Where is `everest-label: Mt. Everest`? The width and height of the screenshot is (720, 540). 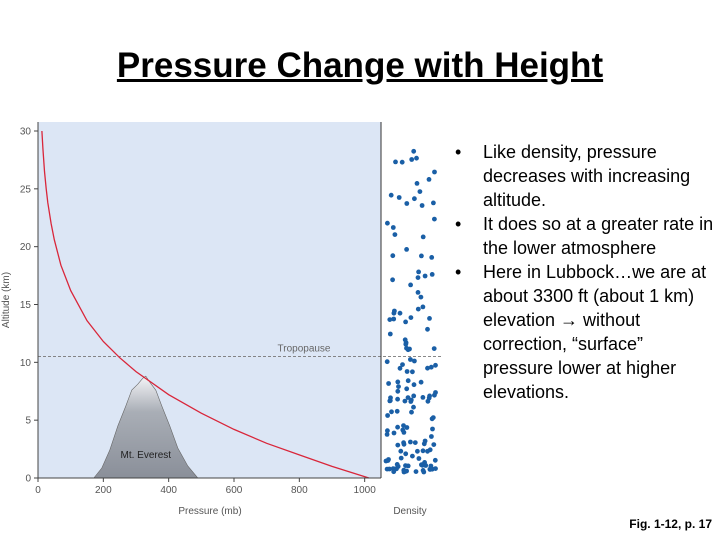
everest-label: Mt. Everest is located at coordinates (146, 455).